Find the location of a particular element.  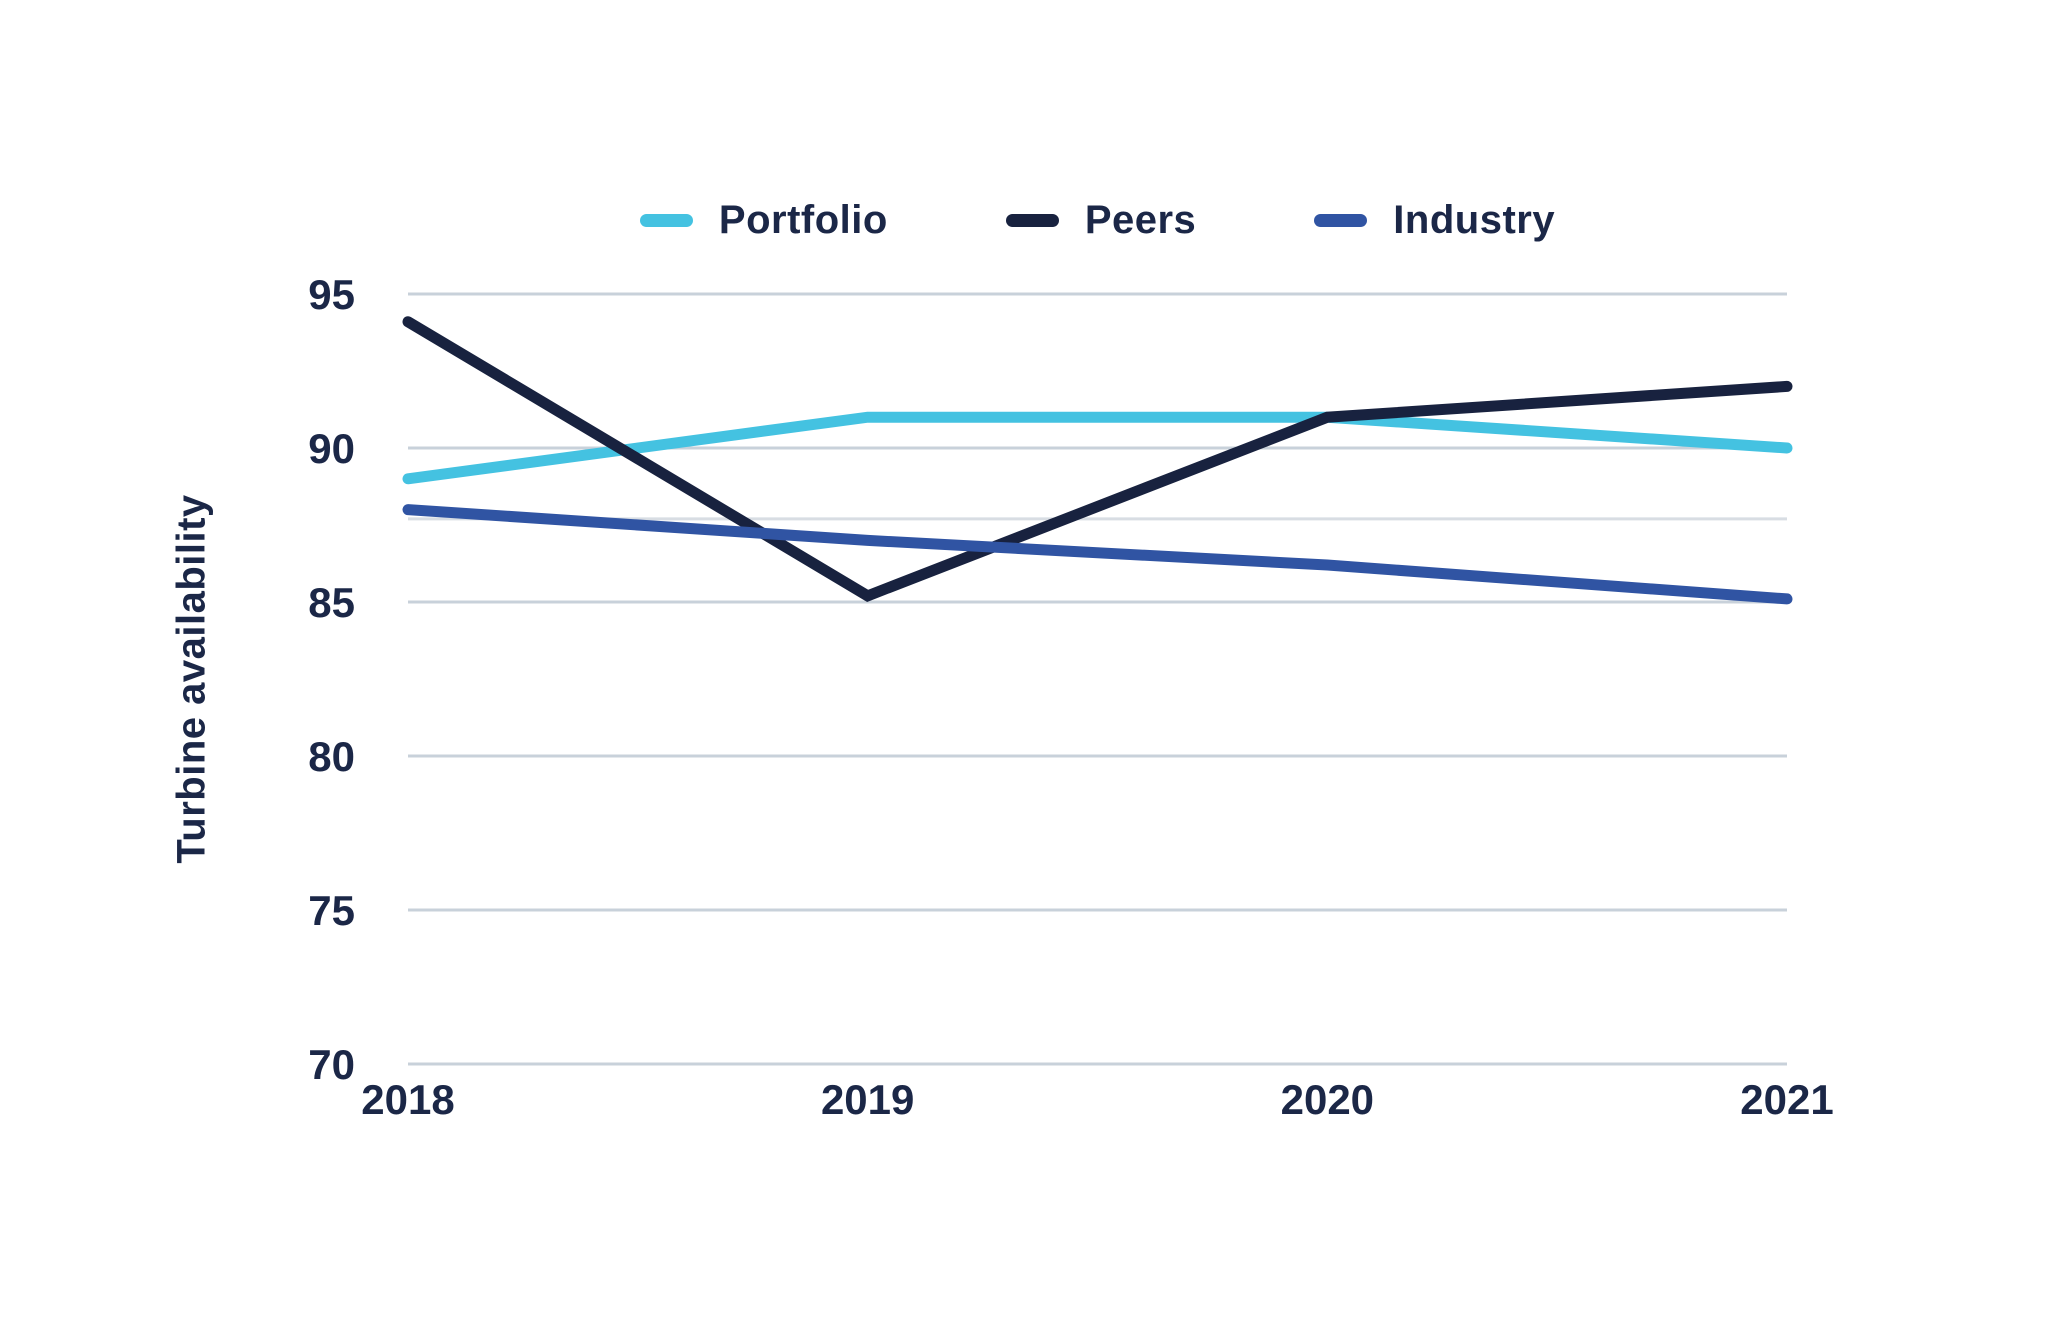

series-line-peers is located at coordinates (1097, 459).